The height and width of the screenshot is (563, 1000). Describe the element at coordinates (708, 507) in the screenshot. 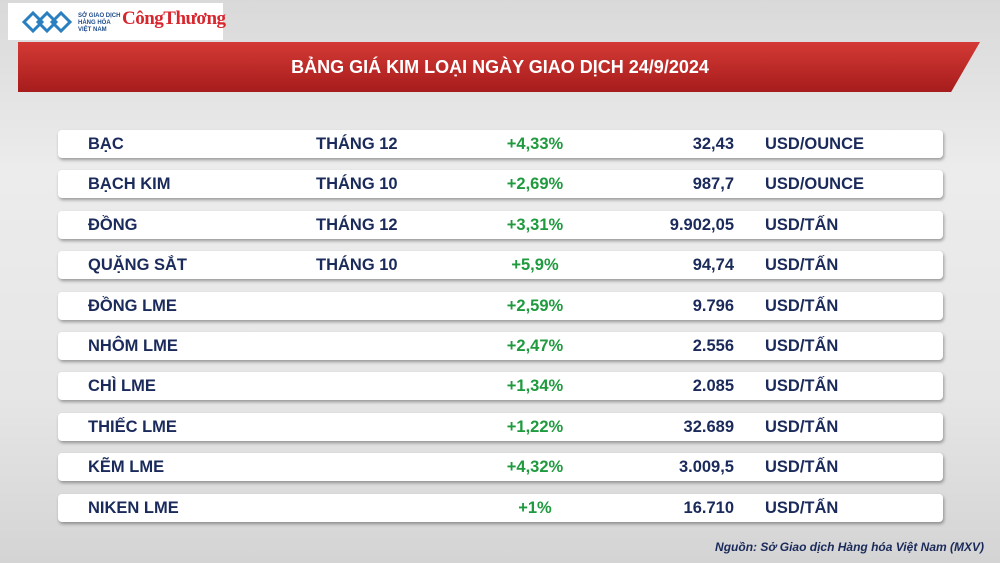

I see `price: 16.710` at that location.